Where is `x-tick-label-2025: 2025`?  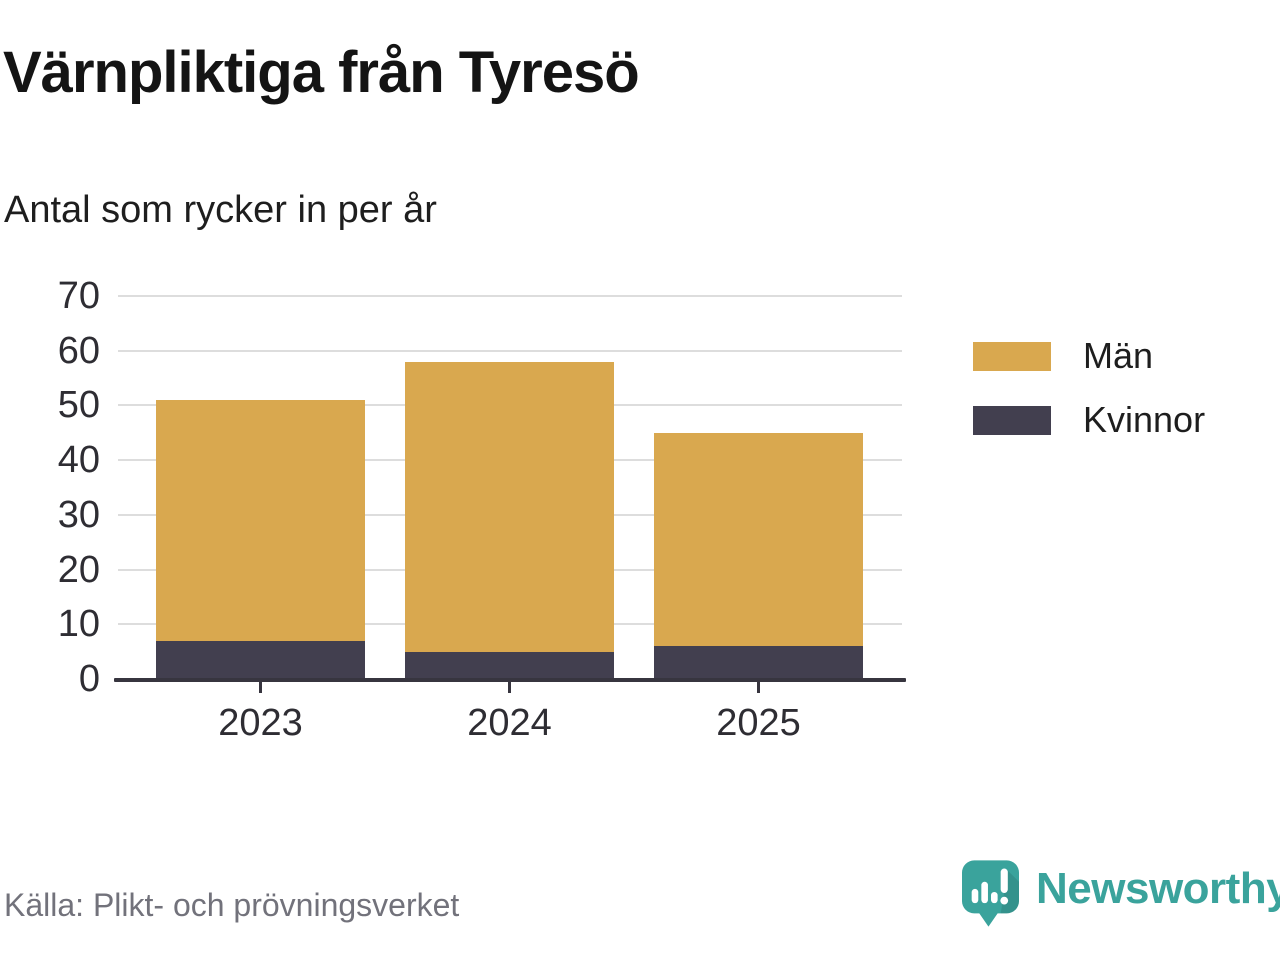
x-tick-label-2025: 2025 is located at coordinates (758, 723).